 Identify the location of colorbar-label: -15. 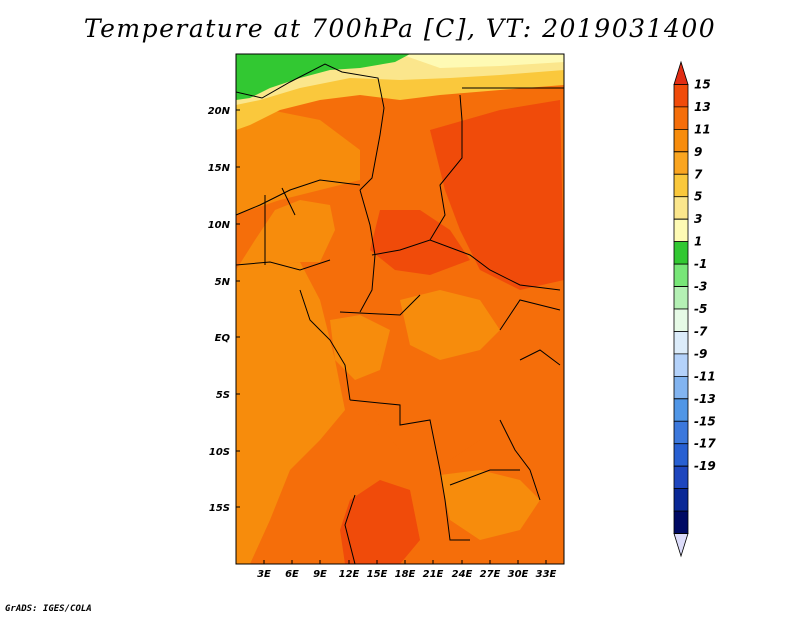
(705, 421).